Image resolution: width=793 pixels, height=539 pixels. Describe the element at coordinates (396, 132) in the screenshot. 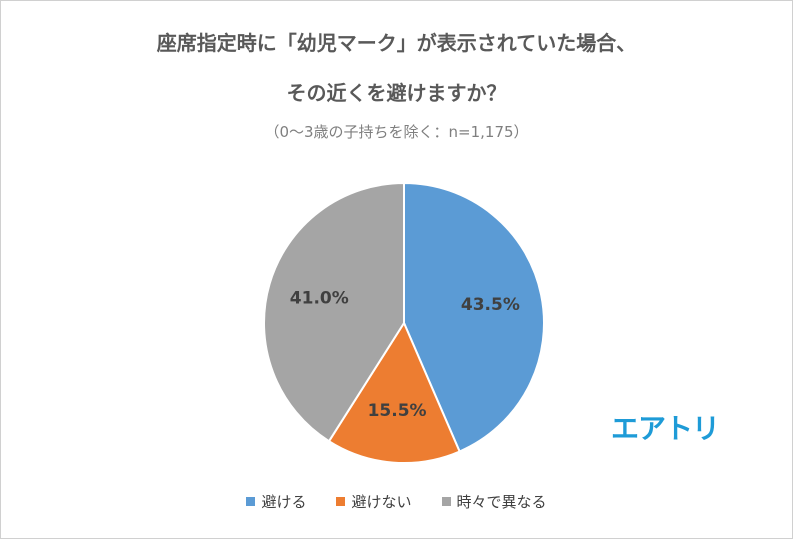

I see `chart-subtitle: （0～3歳の子持ちを除く：n=1,175）` at that location.